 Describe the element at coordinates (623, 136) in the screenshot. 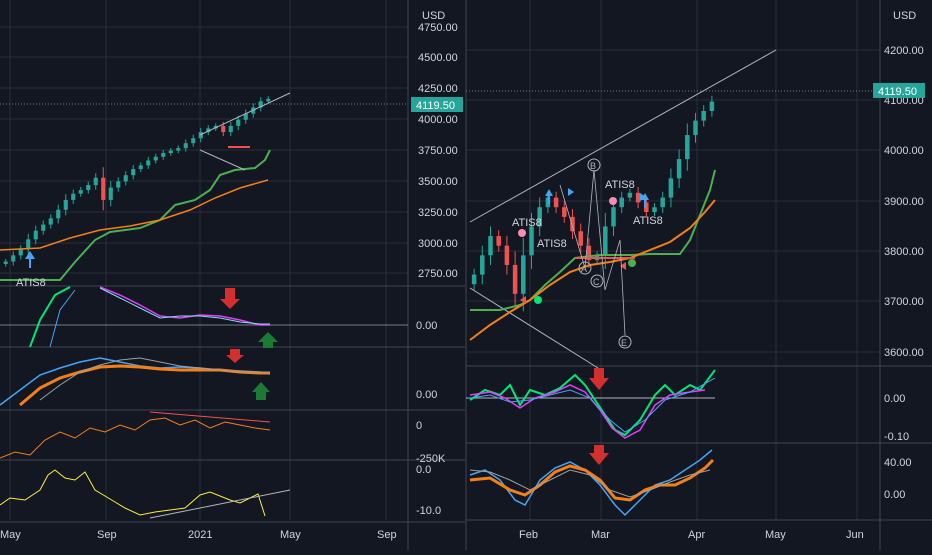

I see `right-upper-trendline` at that location.